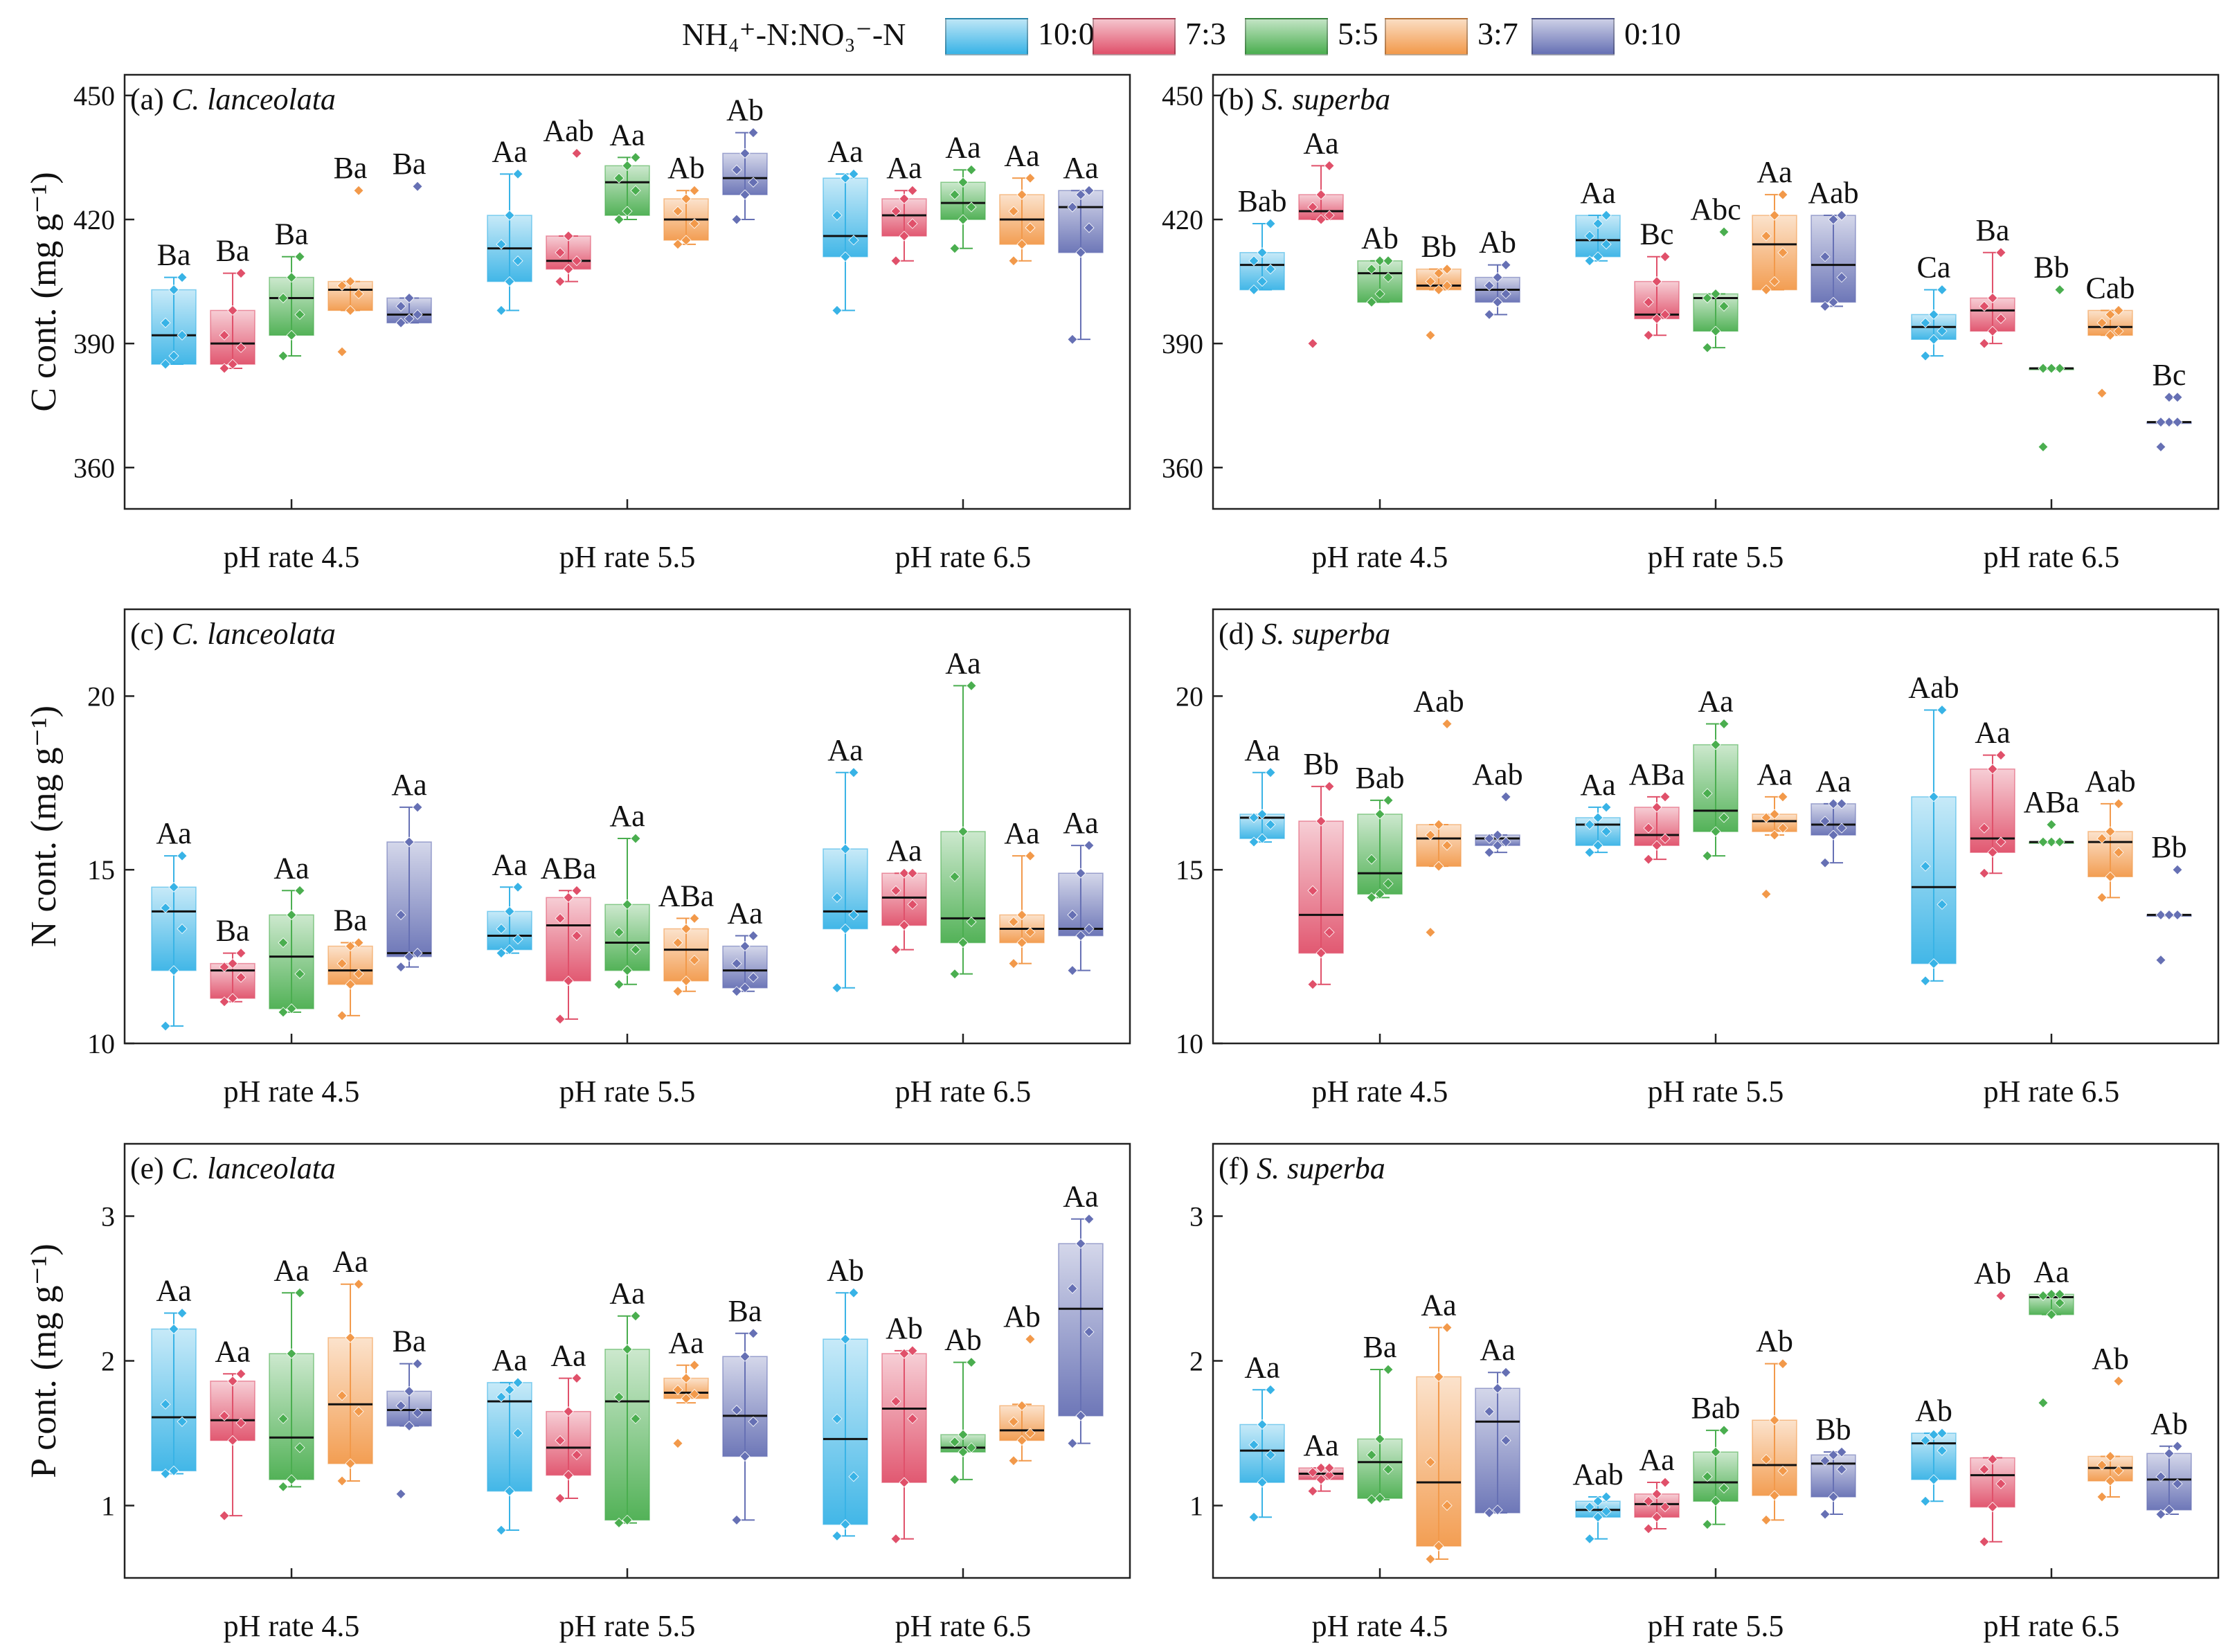 The width and height of the screenshot is (2237, 1652). I want to click on significance-label: Bc, so click(1657, 234).